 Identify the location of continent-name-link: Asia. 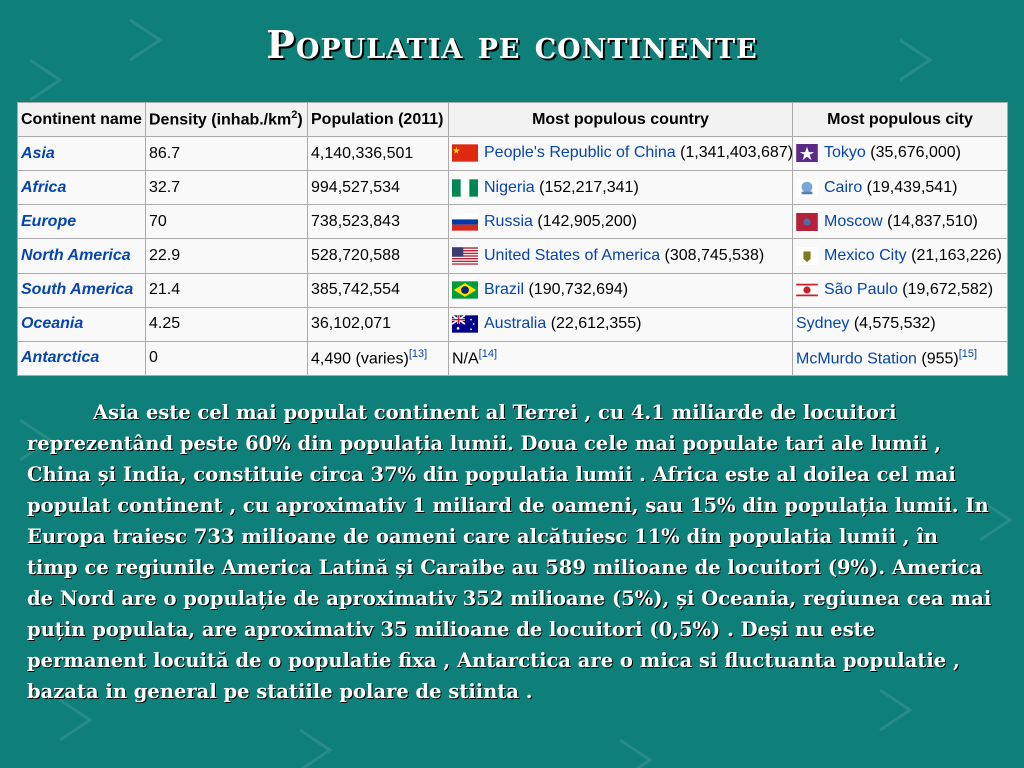
(81, 153).